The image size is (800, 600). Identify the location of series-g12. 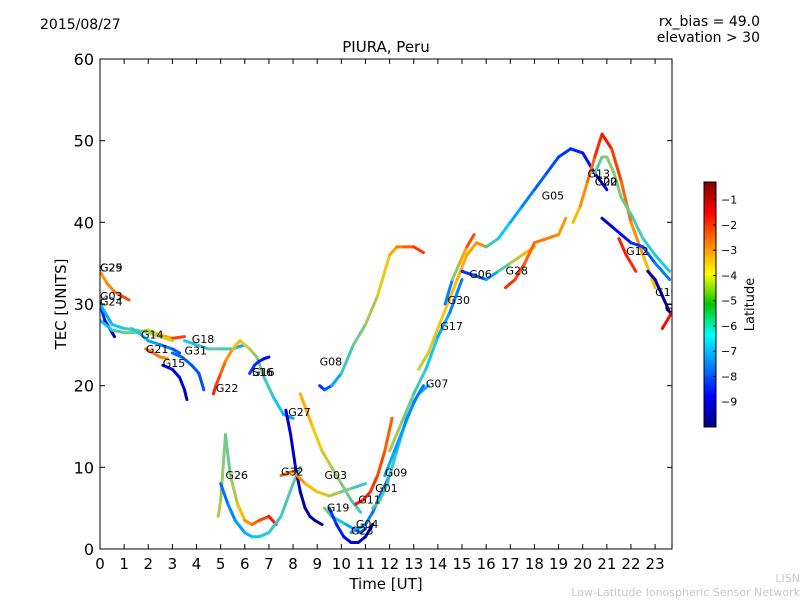
(627, 255).